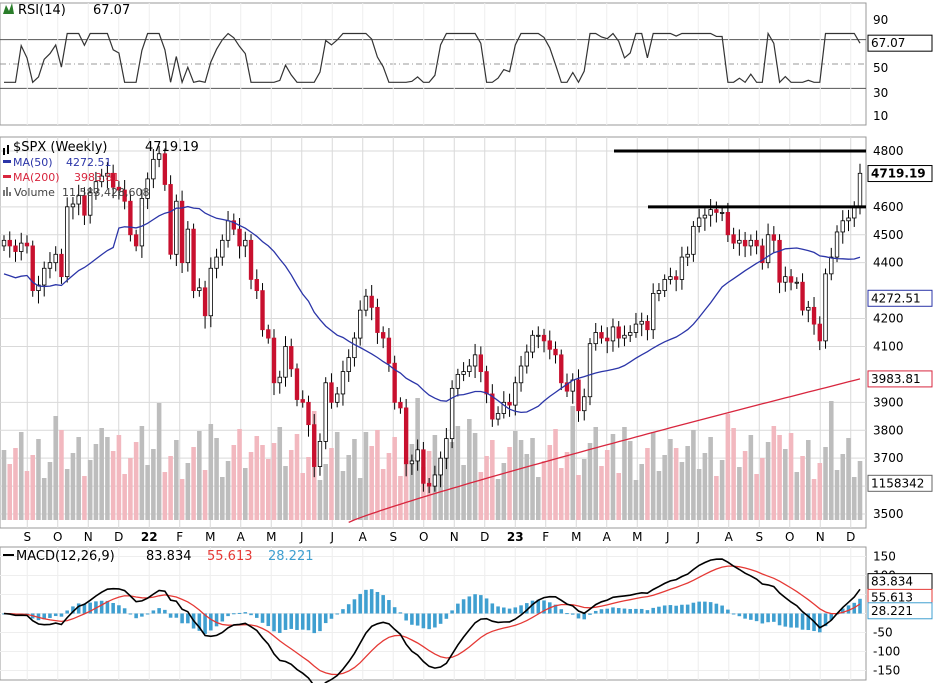 Image resolution: width=933 pixels, height=683 pixels. I want to click on price-tick: 4100, so click(888, 346).